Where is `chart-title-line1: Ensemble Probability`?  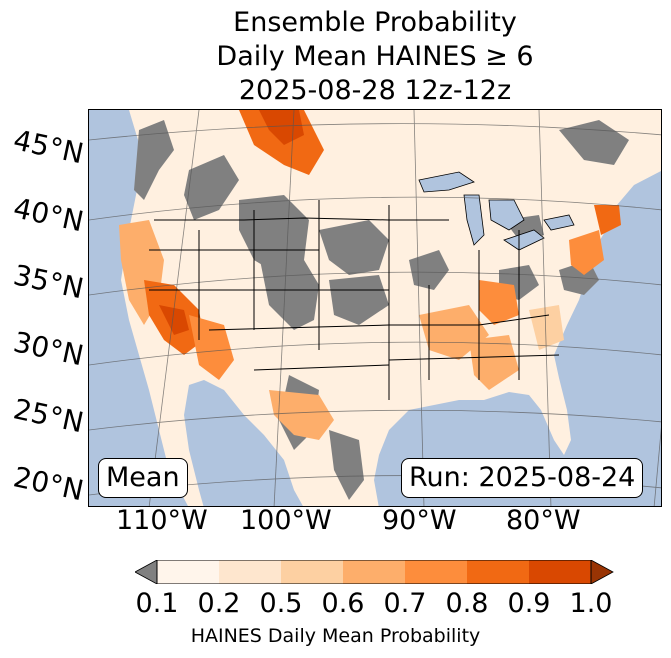
chart-title-line1: Ensemble Probability is located at coordinates (375, 22).